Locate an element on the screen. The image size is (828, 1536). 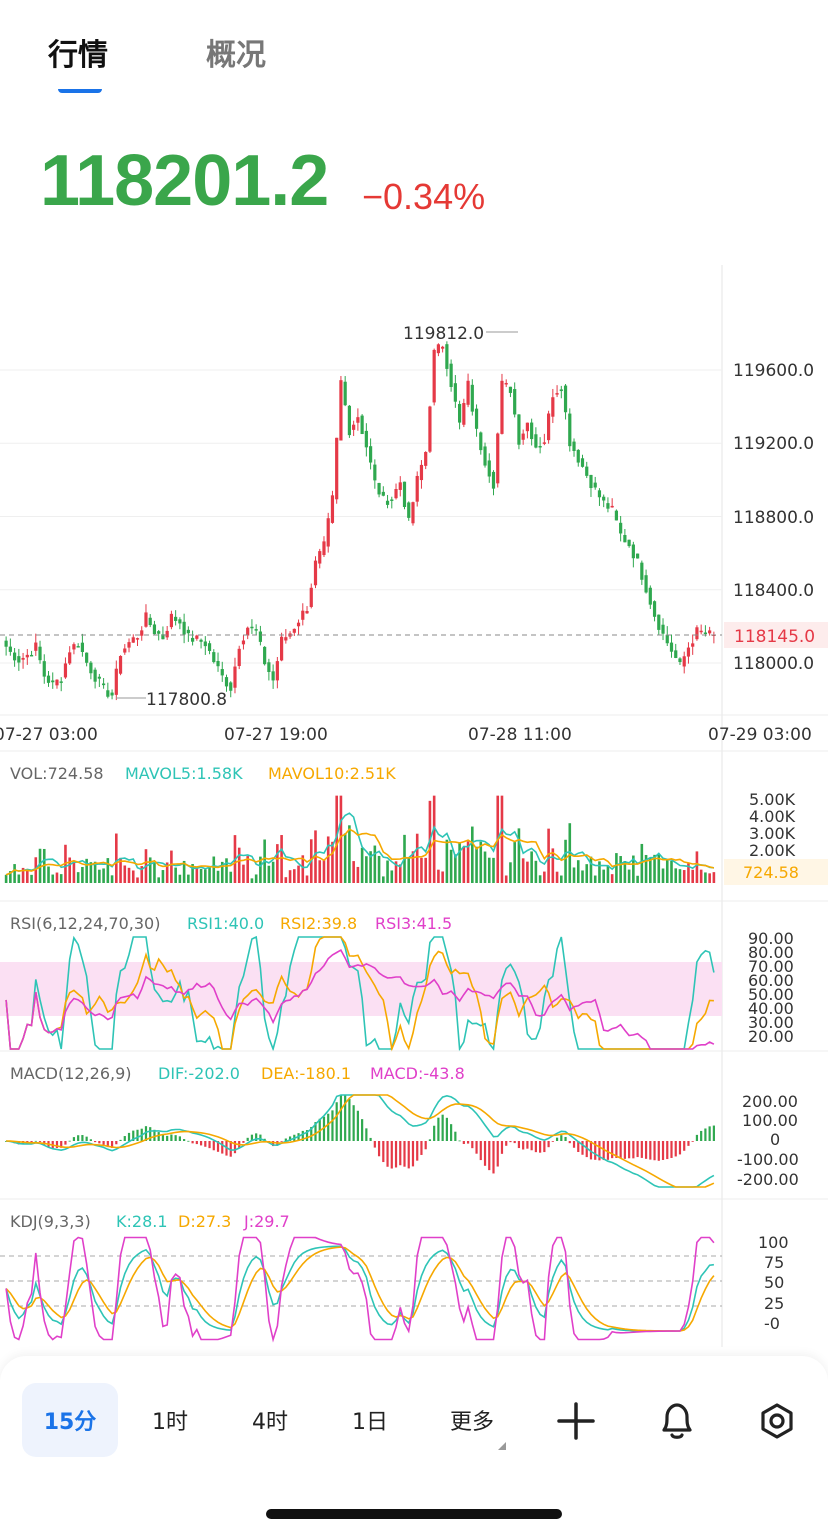
vol-ma5-line is located at coordinates (359, 844).